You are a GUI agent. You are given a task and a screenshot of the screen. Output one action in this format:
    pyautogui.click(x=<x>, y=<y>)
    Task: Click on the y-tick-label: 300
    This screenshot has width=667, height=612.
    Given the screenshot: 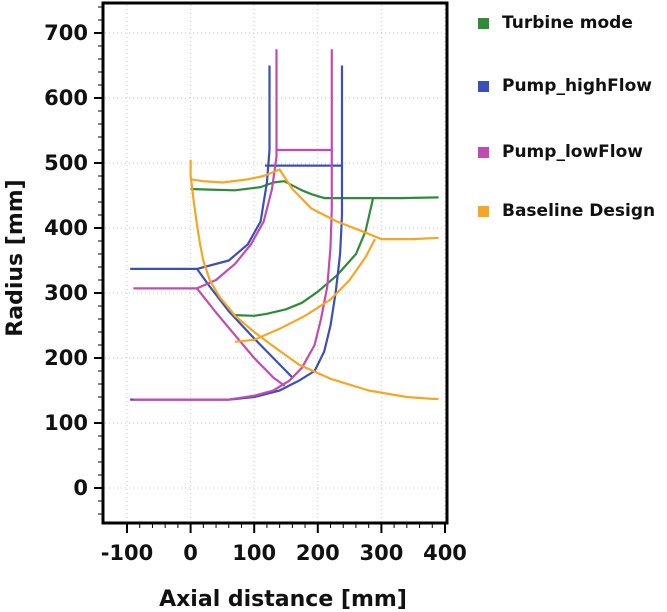 What is the action you would take?
    pyautogui.click(x=66, y=293)
    